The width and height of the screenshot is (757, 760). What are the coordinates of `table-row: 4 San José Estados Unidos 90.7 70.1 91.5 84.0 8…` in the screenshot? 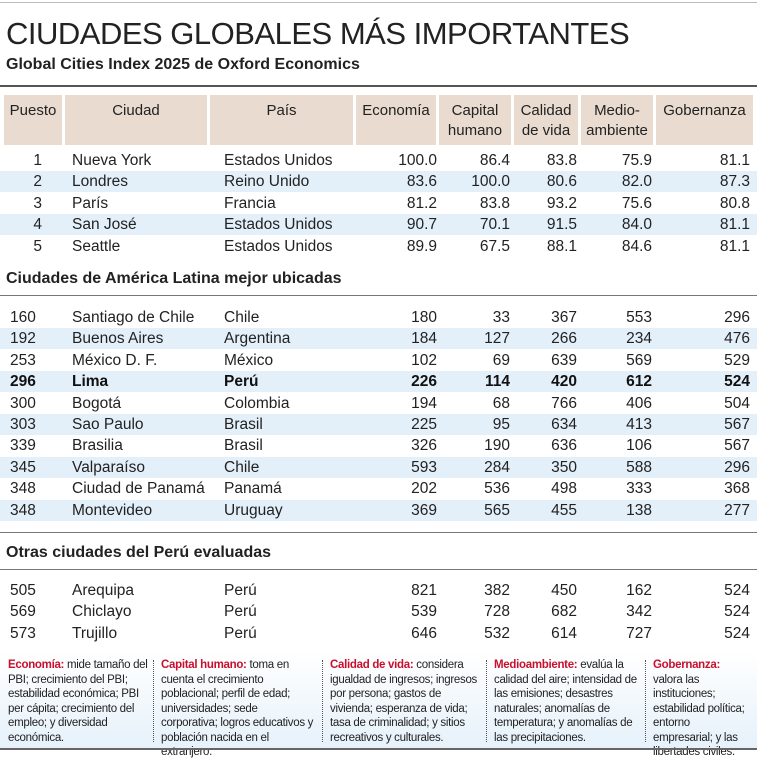 It's located at (378, 225).